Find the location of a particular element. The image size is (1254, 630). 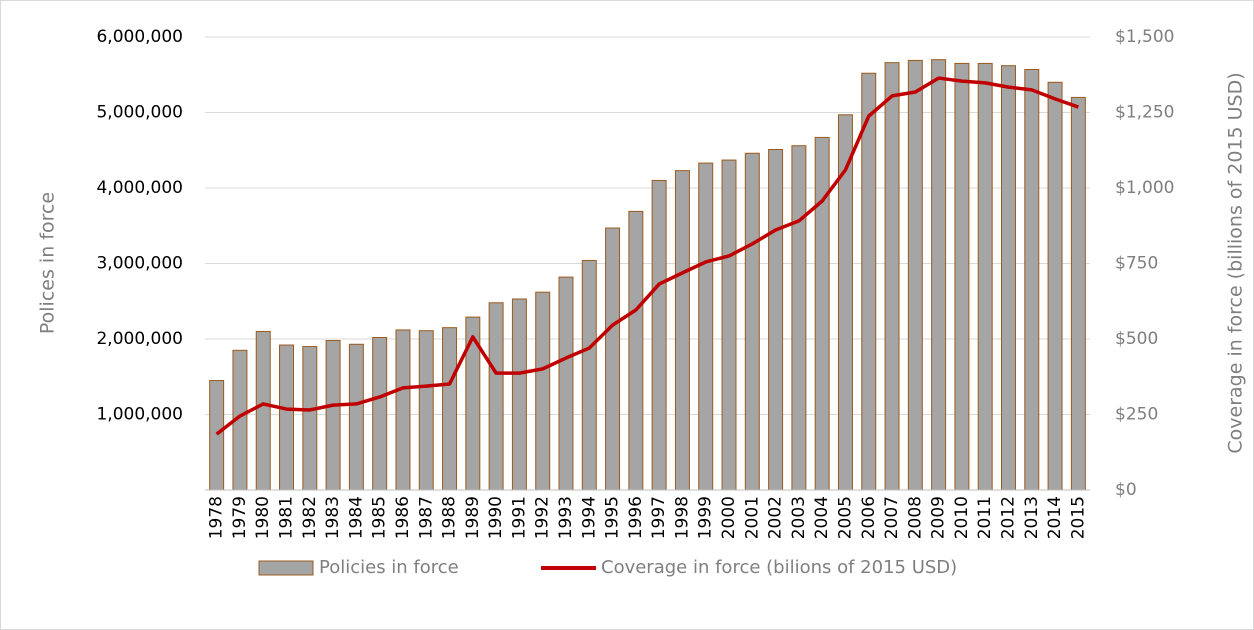

x-tick-label: 1998 is located at coordinates (682, 517).